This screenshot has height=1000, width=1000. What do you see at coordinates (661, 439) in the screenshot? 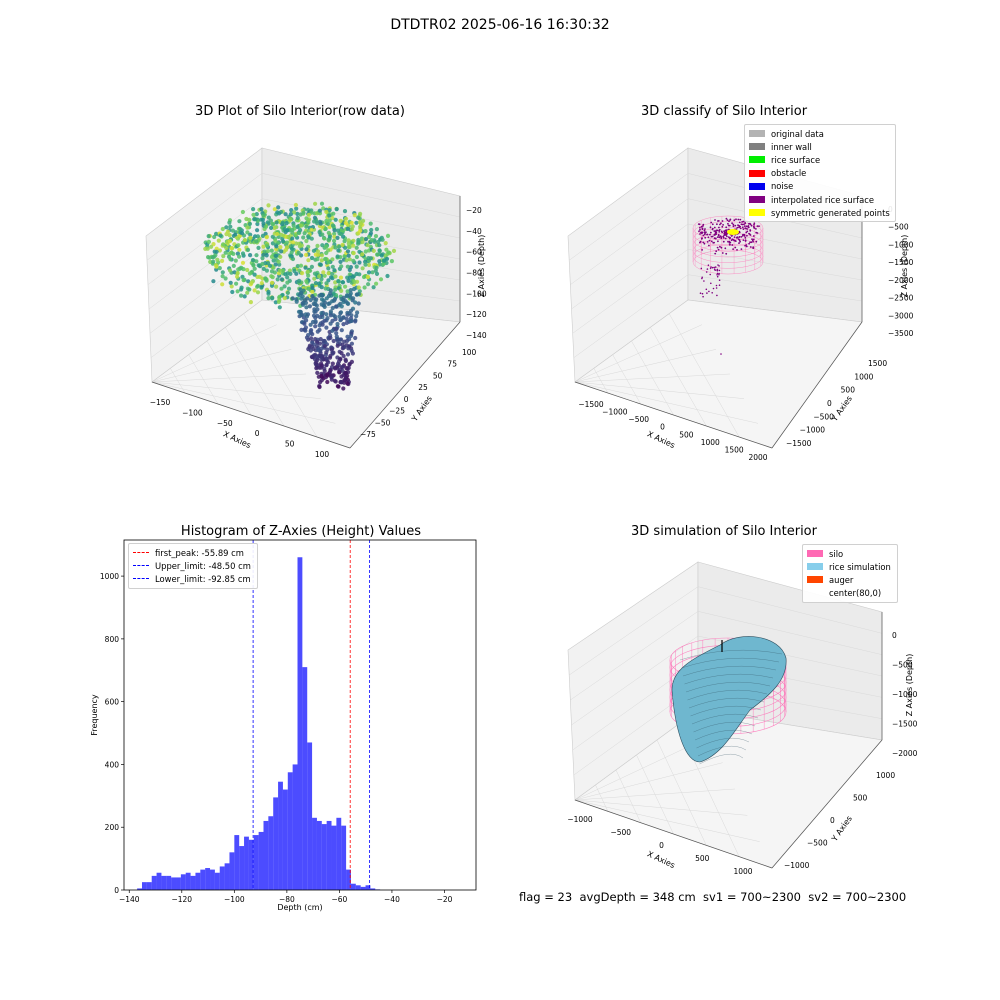
I see `cls-xlabel: X Axies` at bounding box center [661, 439].